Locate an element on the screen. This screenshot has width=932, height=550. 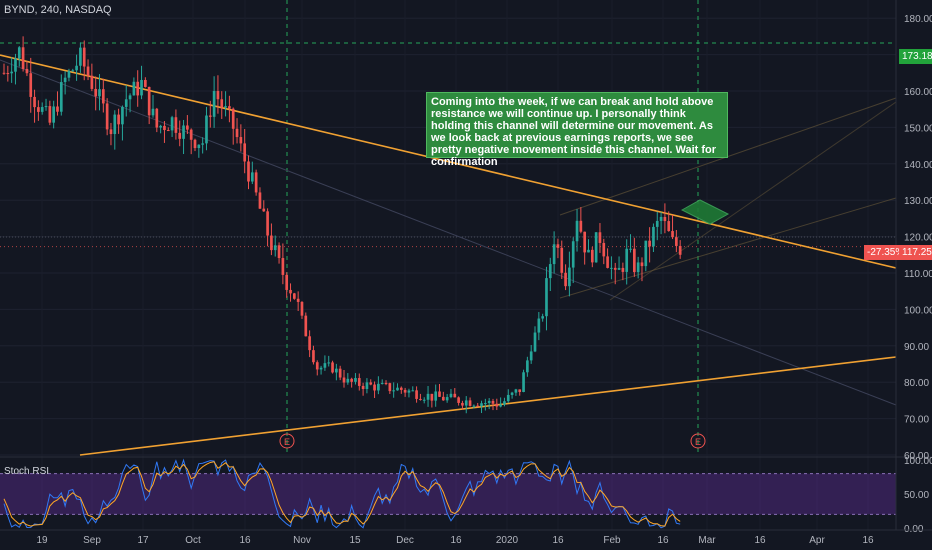
x-tick-label: Mar is located at coordinates (707, 540).